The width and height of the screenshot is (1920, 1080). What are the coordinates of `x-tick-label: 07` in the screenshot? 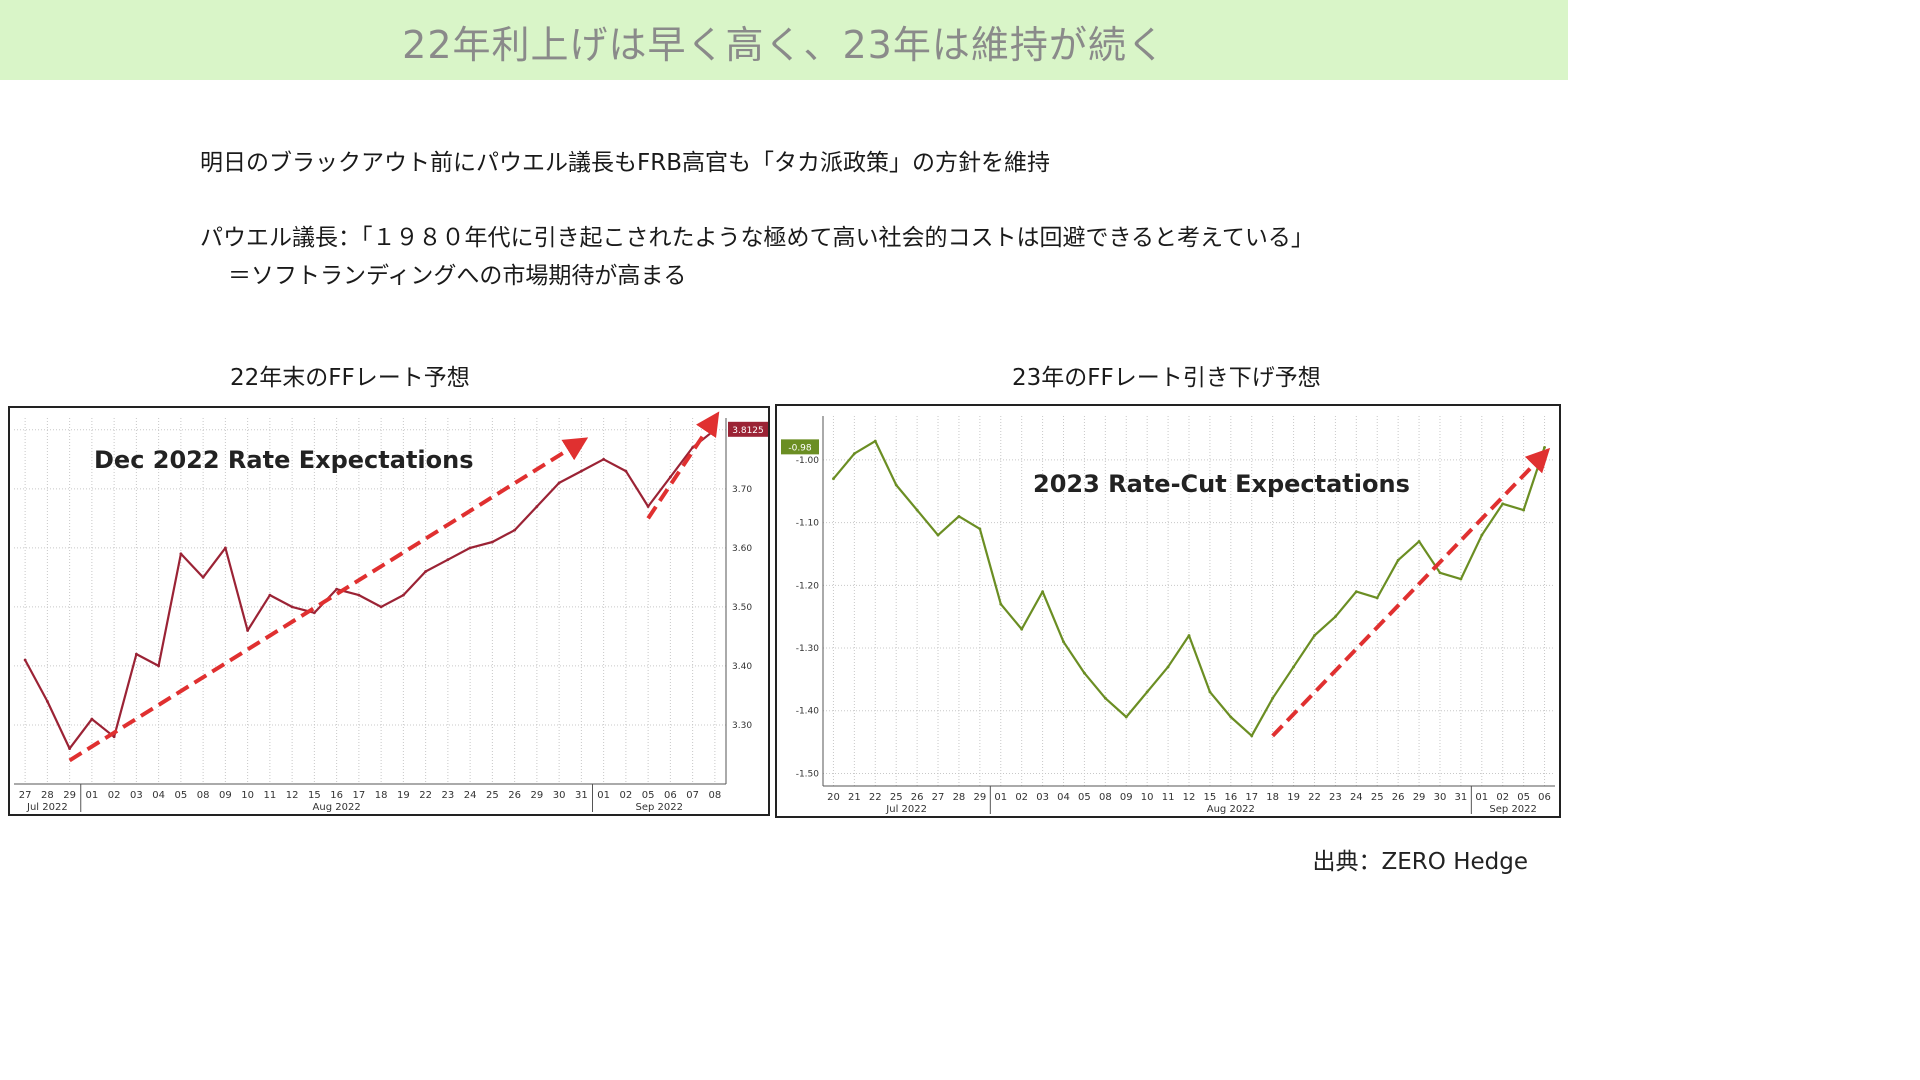 It's located at (692, 795).